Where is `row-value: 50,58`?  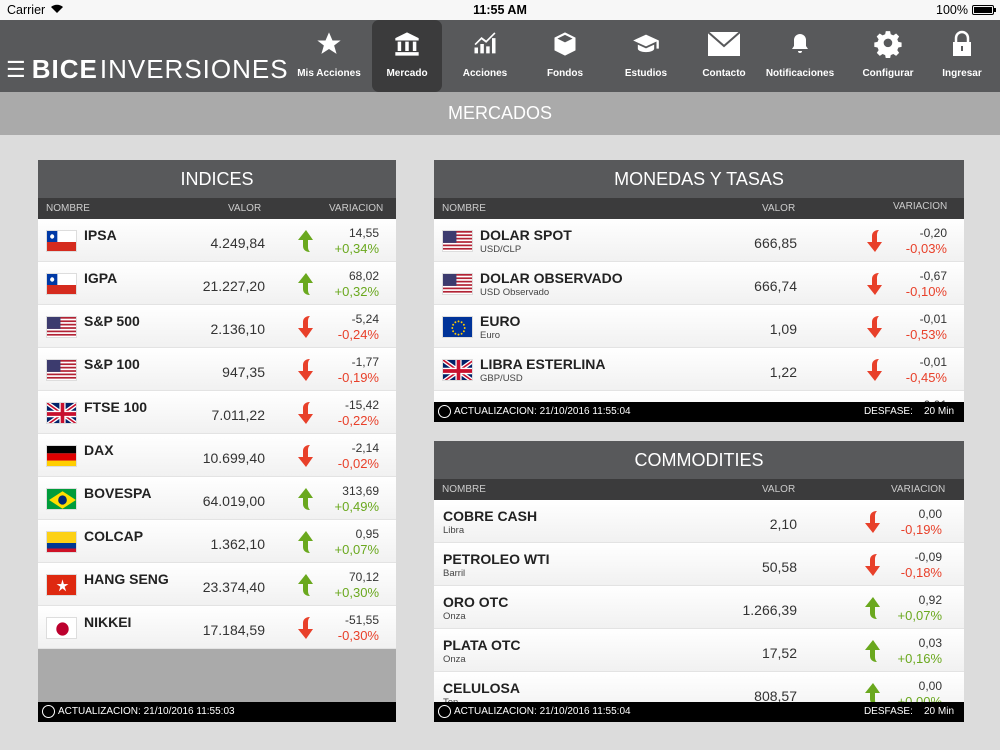
row-value: 50,58 is located at coordinates (779, 567).